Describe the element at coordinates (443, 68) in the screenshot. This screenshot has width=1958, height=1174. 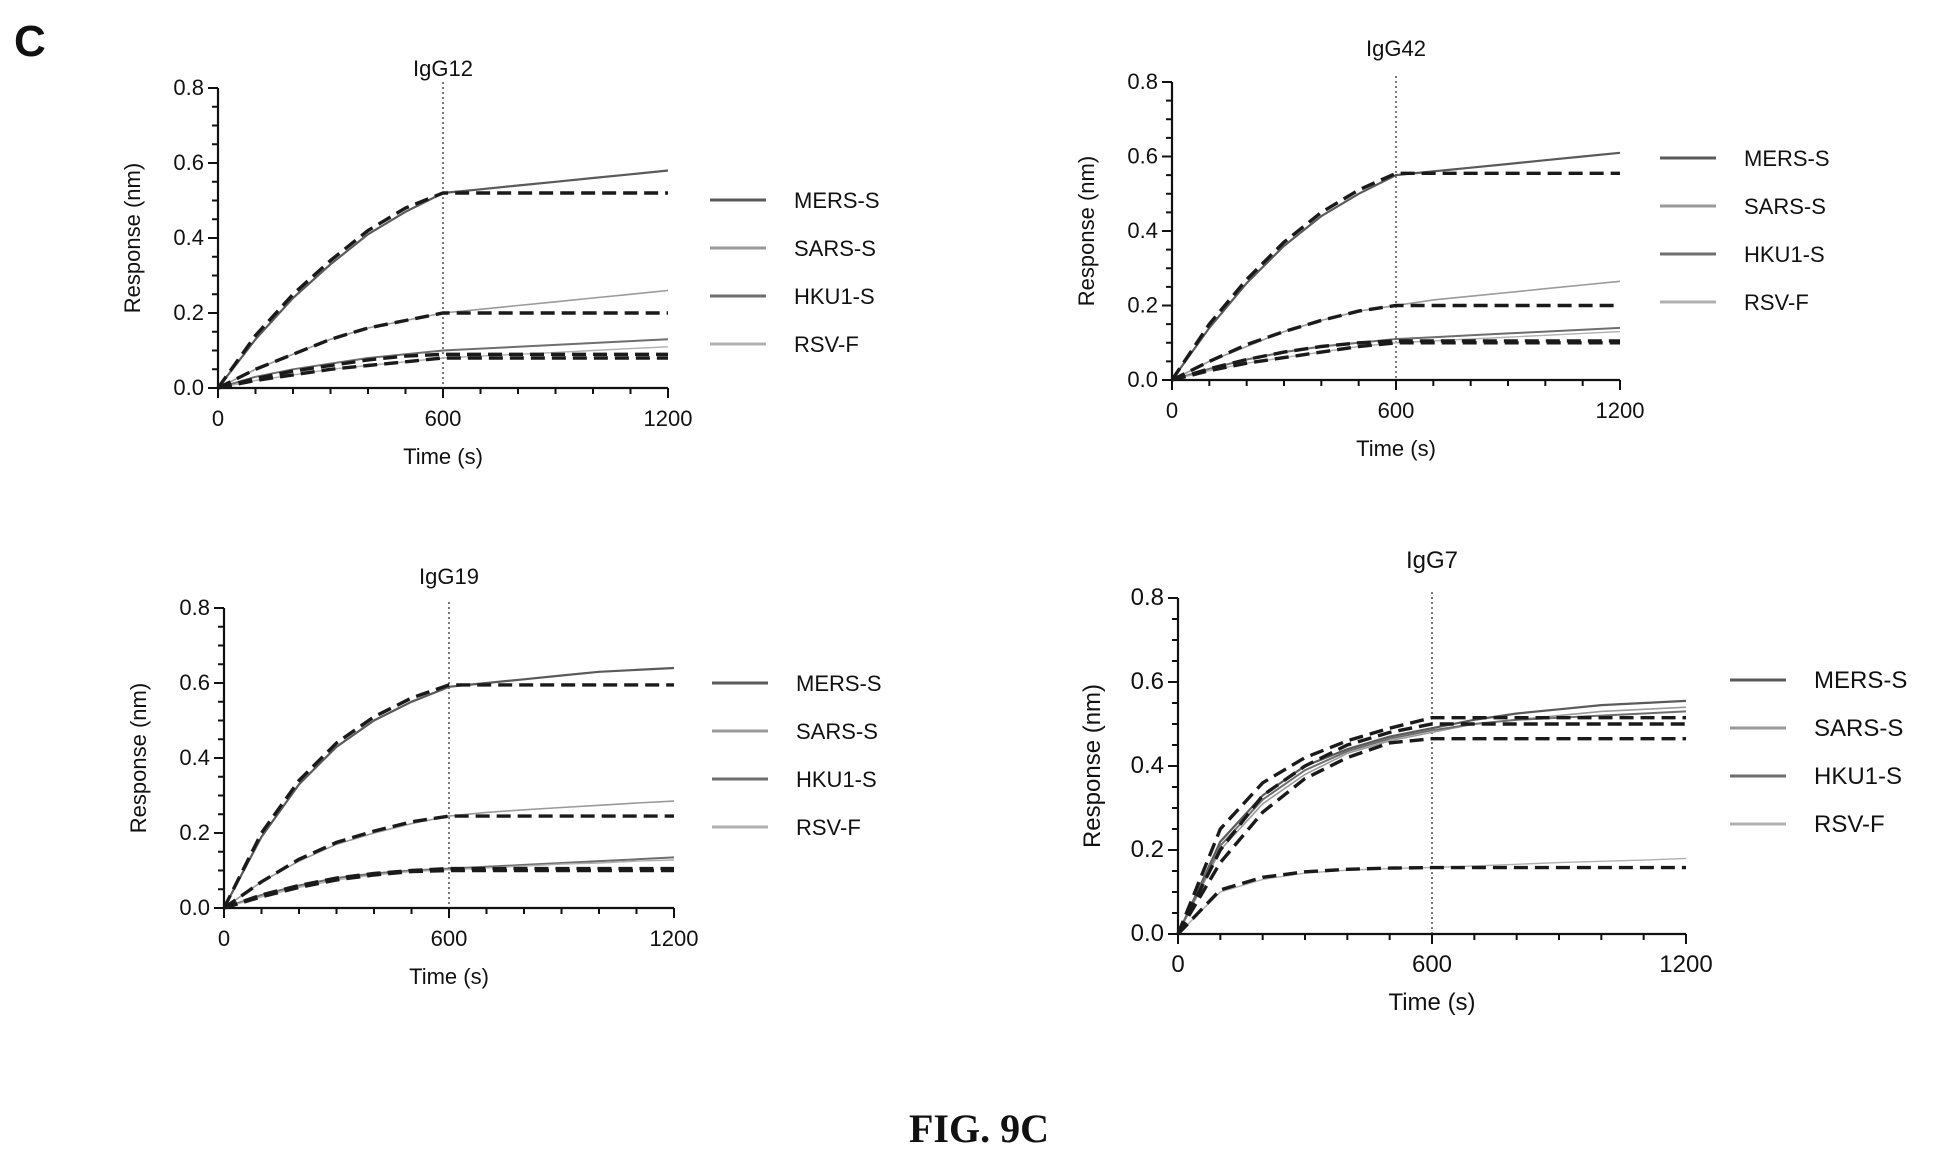
I see `chart-title: IgG12` at that location.